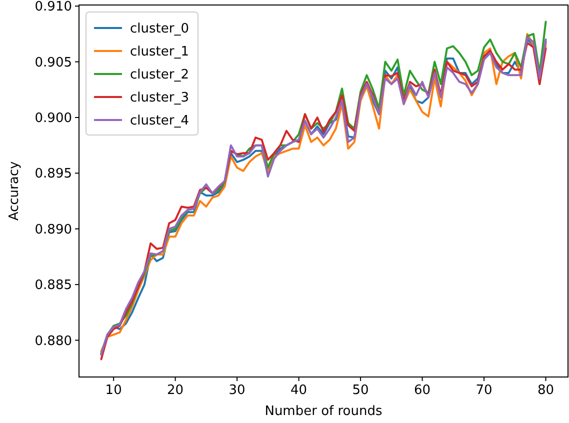 The image size is (569, 423). What do you see at coordinates (159, 52) in the screenshot?
I see `legend-label: cluster_1` at bounding box center [159, 52].